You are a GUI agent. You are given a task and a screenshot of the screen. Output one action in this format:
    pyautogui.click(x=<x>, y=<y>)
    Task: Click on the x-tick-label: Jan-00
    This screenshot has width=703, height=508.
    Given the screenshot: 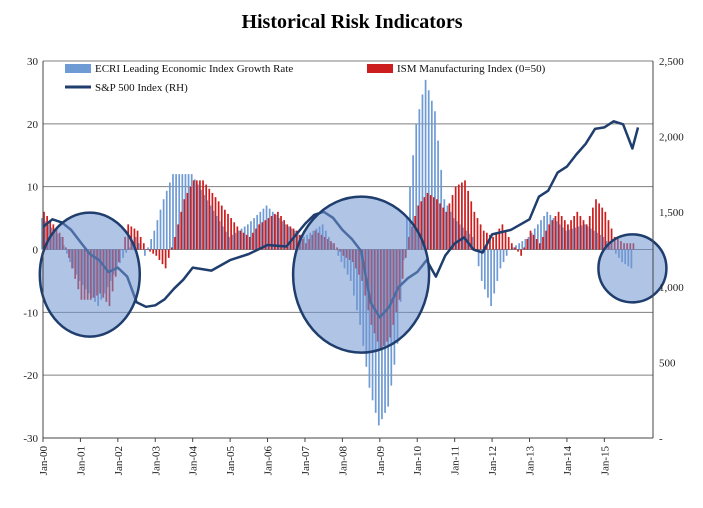 What is the action you would take?
    pyautogui.click(x=44, y=461)
    